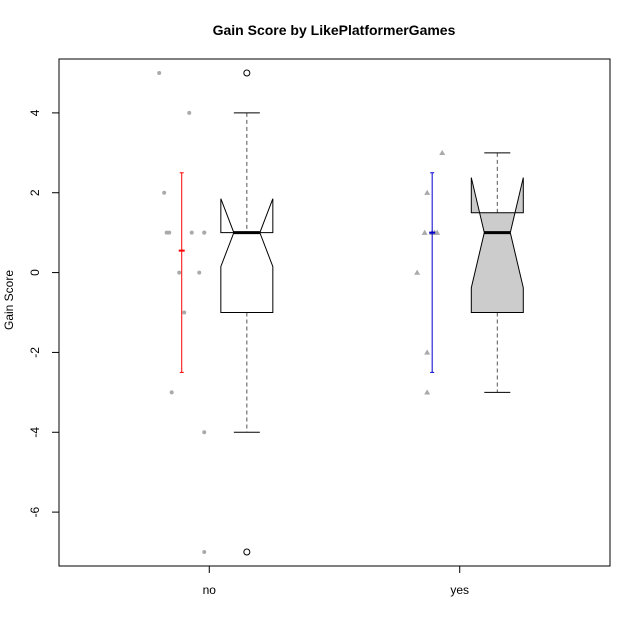  What do you see at coordinates (9, 300) in the screenshot?
I see `y-axis-label: Gain Score` at bounding box center [9, 300].